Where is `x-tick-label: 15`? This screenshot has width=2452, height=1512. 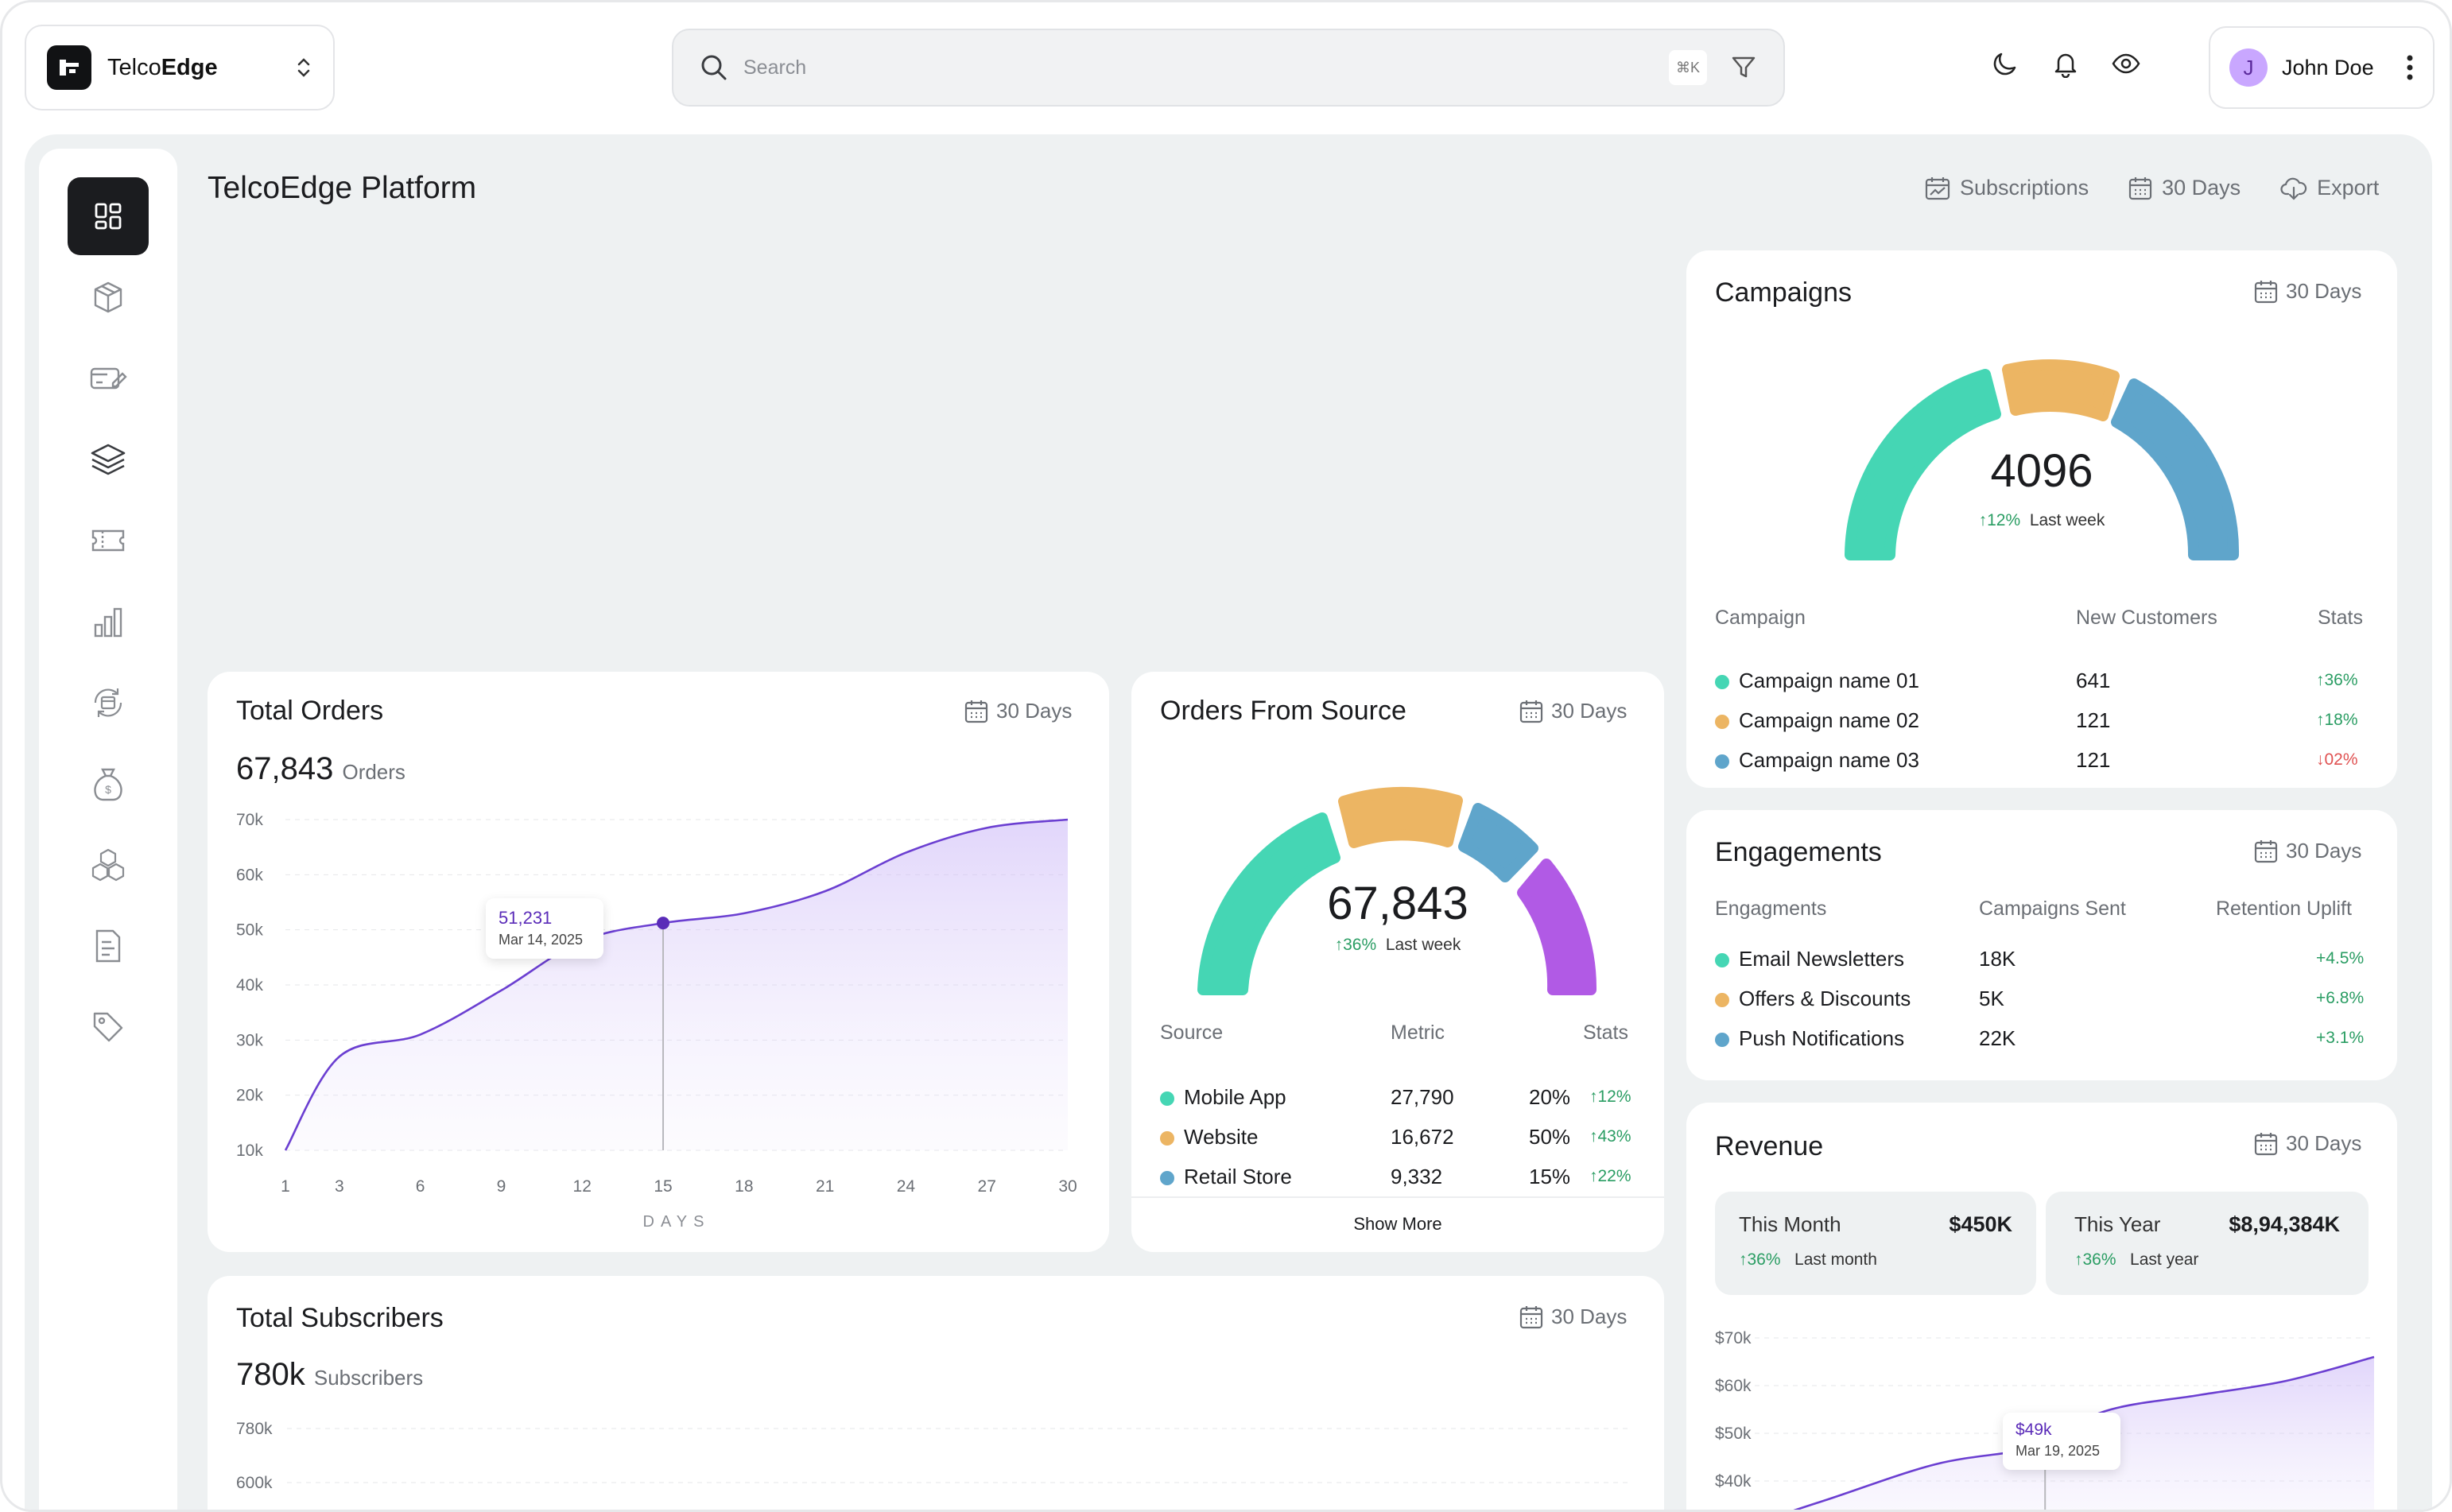 x-tick-label: 15 is located at coordinates (663, 1187).